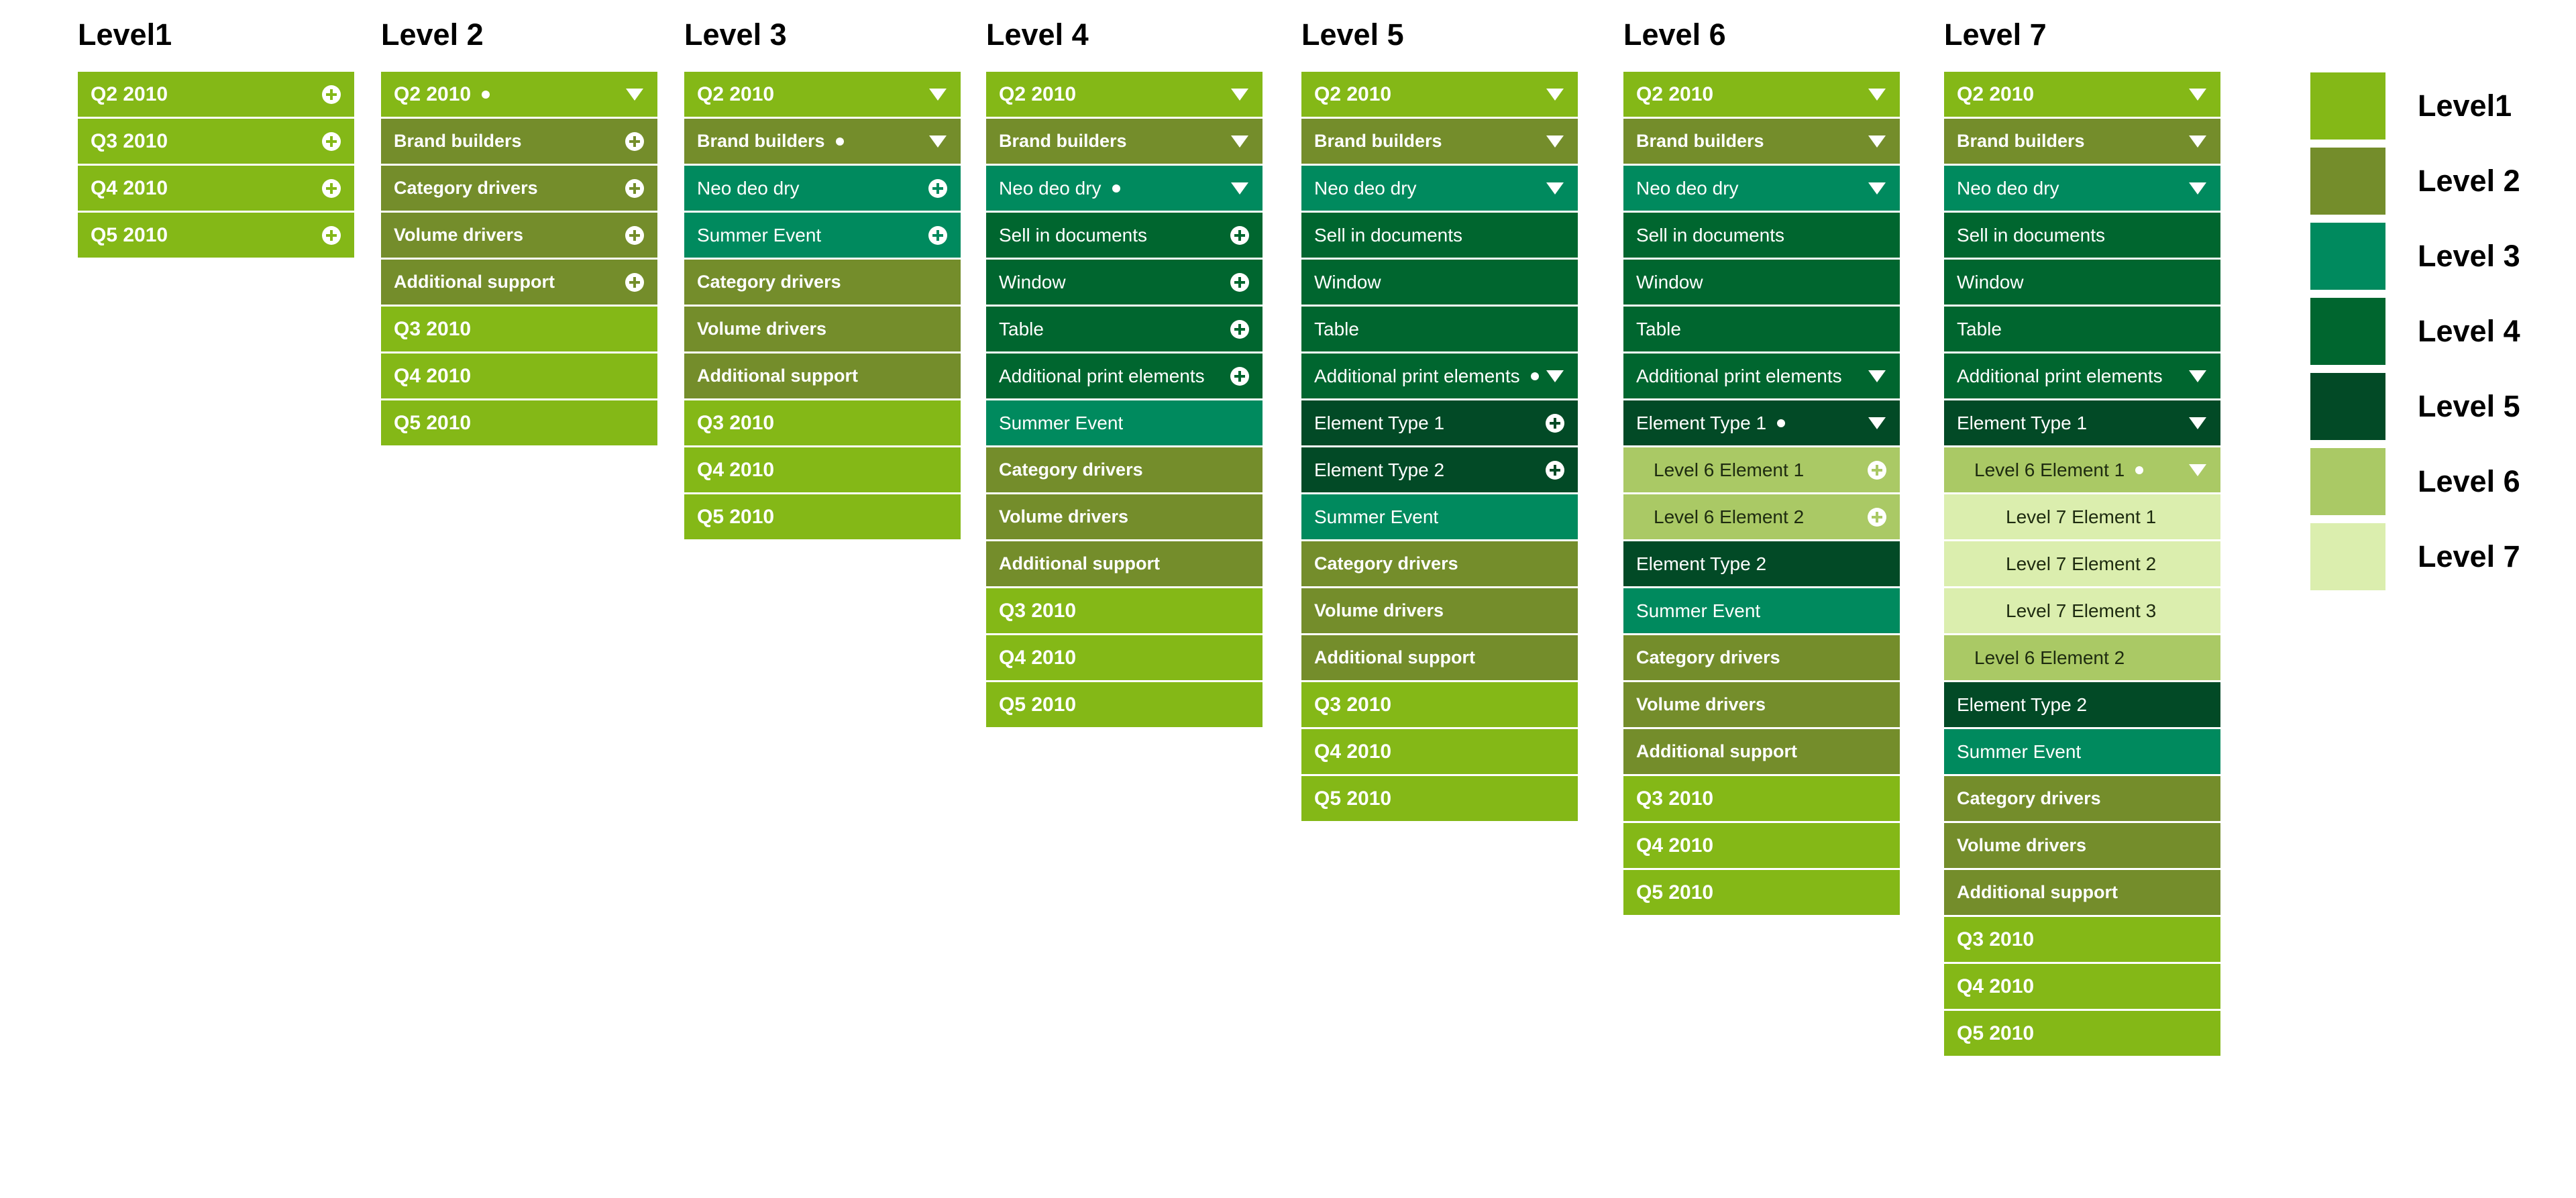 The image size is (2576, 1198). What do you see at coordinates (1439, 283) in the screenshot?
I see `menu-item-level-4: Window` at bounding box center [1439, 283].